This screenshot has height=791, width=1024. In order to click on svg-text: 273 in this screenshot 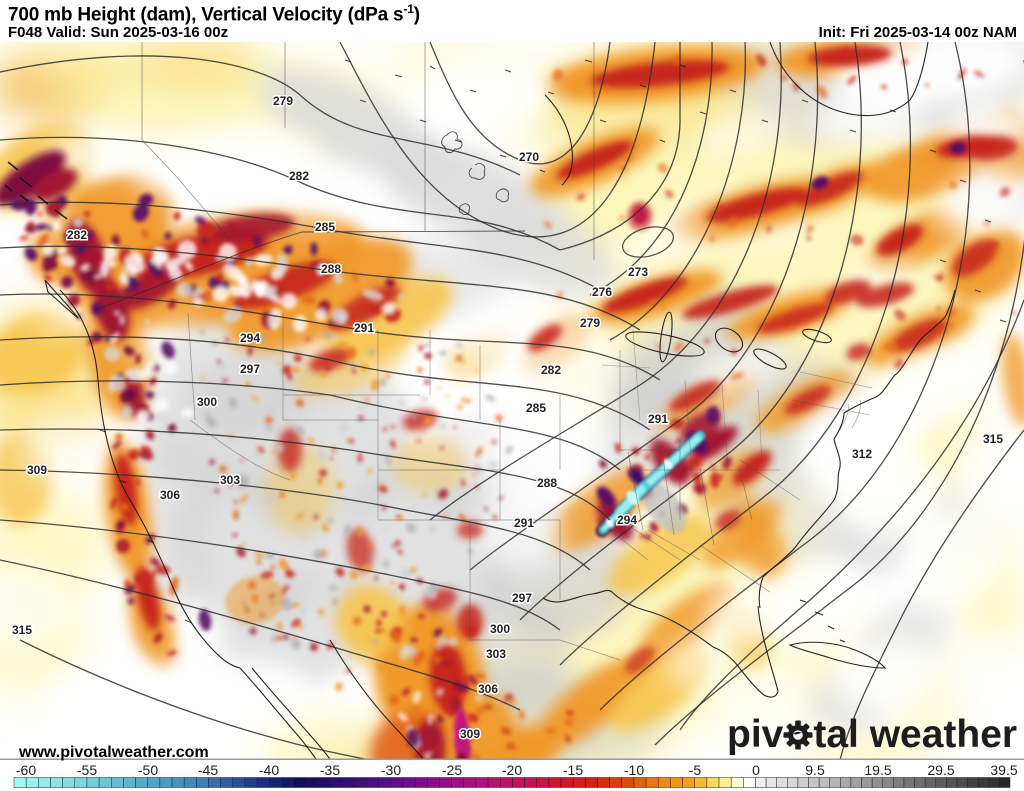, I will do `click(638, 272)`.